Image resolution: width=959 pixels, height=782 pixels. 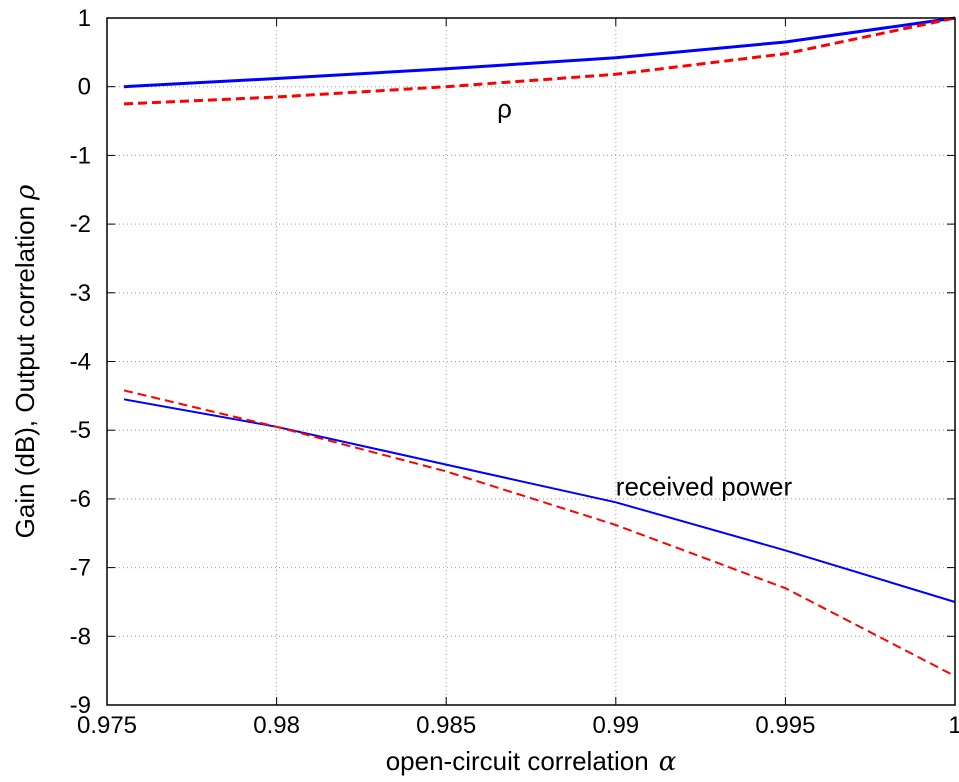 What do you see at coordinates (80, 293) in the screenshot?
I see `y-tick-label: -3` at bounding box center [80, 293].